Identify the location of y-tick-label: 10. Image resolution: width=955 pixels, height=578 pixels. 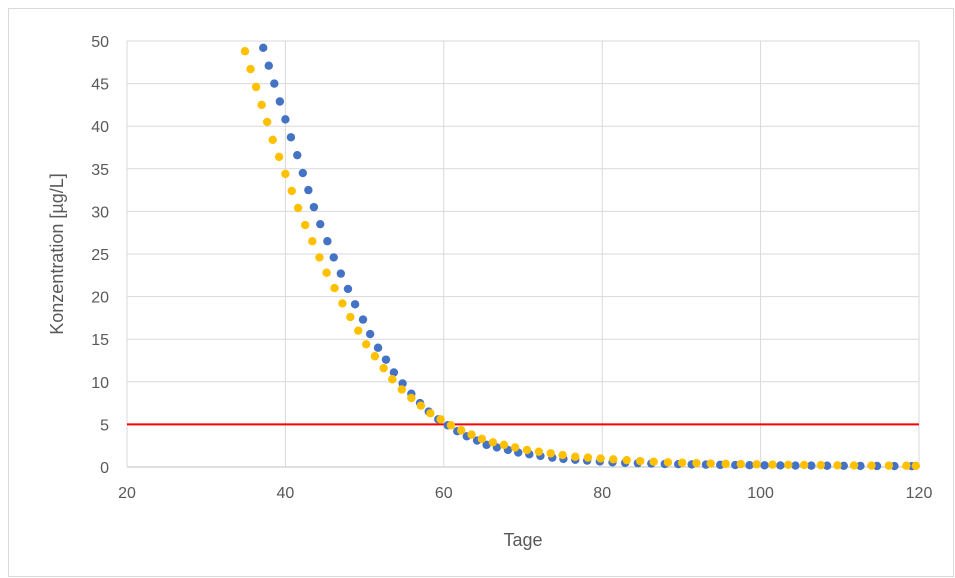
(100, 383).